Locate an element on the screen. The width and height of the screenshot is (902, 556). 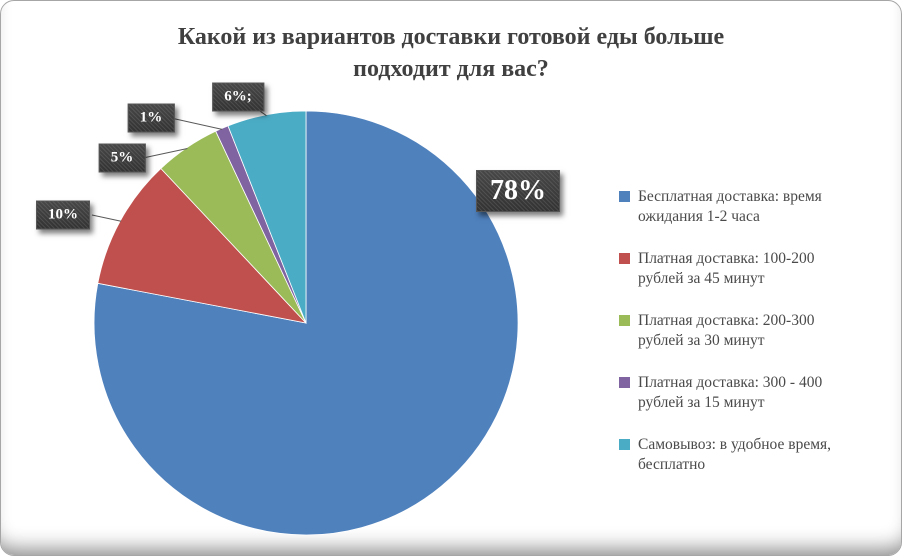
legend-swatch-green is located at coordinates (624, 320).